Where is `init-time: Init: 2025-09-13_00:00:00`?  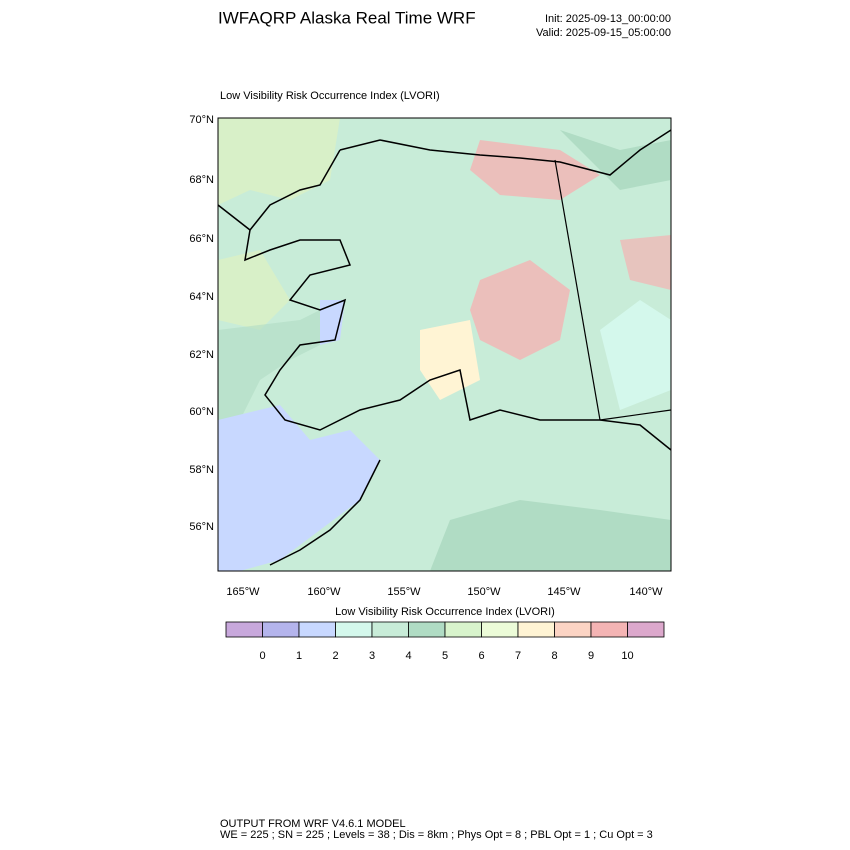 init-time: Init: 2025-09-13_00:00:00 is located at coordinates (608, 19).